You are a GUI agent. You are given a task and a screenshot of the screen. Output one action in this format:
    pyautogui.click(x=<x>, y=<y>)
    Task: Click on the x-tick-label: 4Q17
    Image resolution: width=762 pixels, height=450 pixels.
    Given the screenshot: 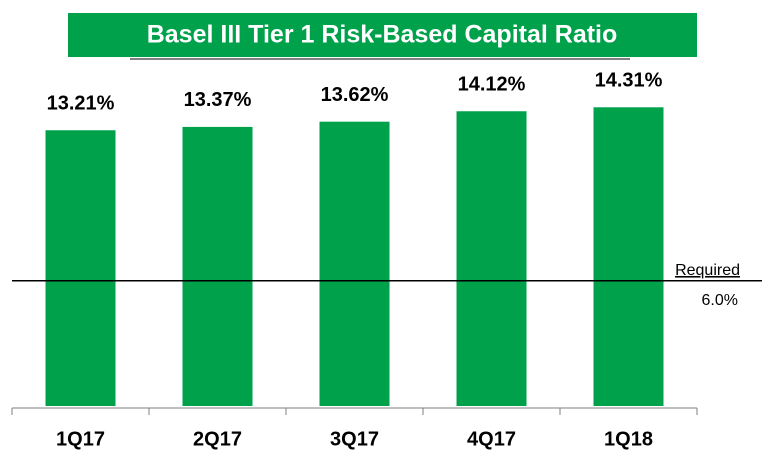 What is the action you would take?
    pyautogui.click(x=491, y=439)
    